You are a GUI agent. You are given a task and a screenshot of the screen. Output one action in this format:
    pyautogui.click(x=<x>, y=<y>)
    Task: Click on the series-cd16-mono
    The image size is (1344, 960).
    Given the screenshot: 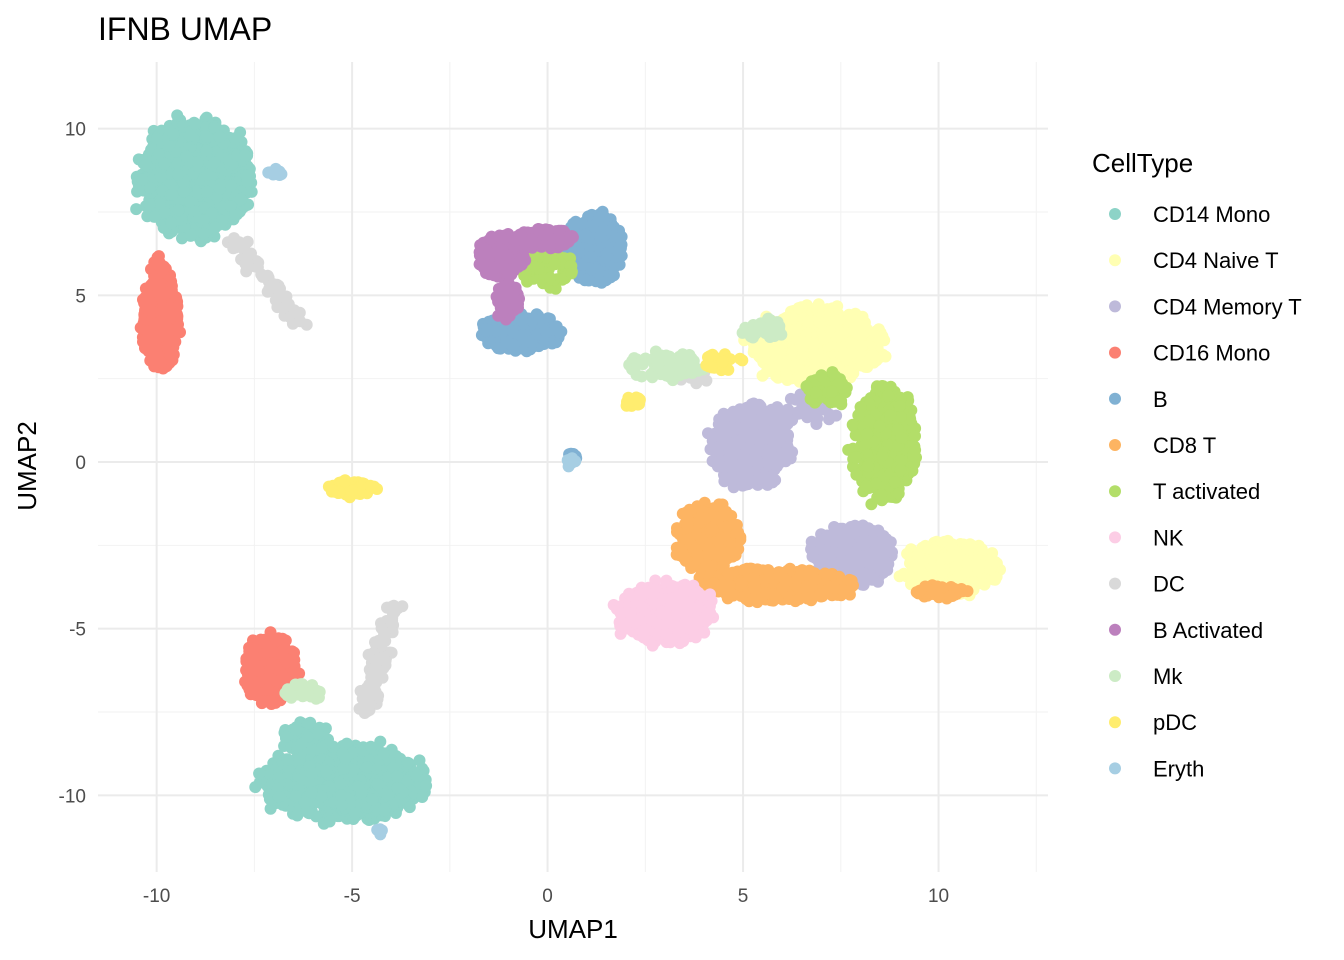 What is the action you would take?
    pyautogui.click(x=220, y=480)
    